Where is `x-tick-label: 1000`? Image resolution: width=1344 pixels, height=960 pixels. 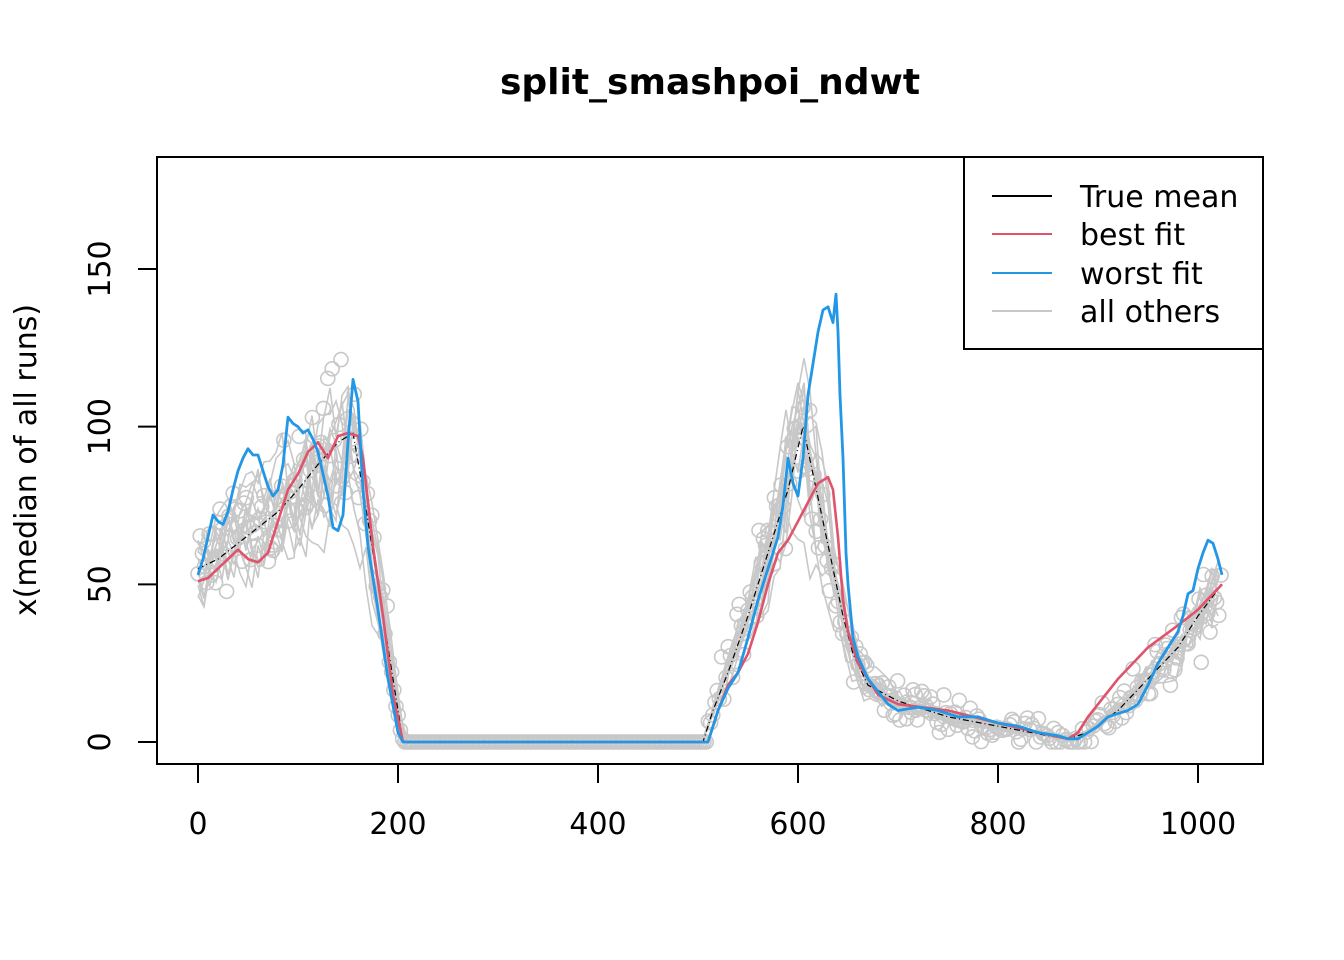 x-tick-label: 1000 is located at coordinates (1198, 824).